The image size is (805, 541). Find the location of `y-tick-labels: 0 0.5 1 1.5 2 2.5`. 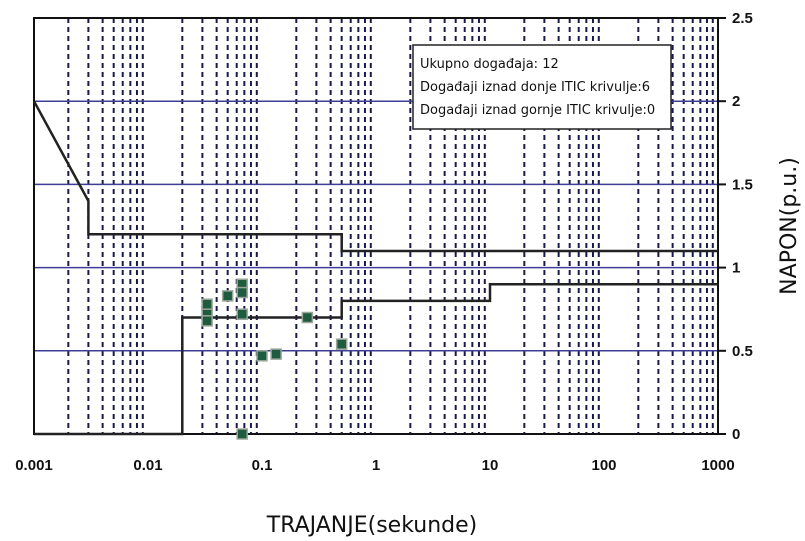

y-tick-labels: 0 0.5 1 1.5 2 2.5 is located at coordinates (742, 226).